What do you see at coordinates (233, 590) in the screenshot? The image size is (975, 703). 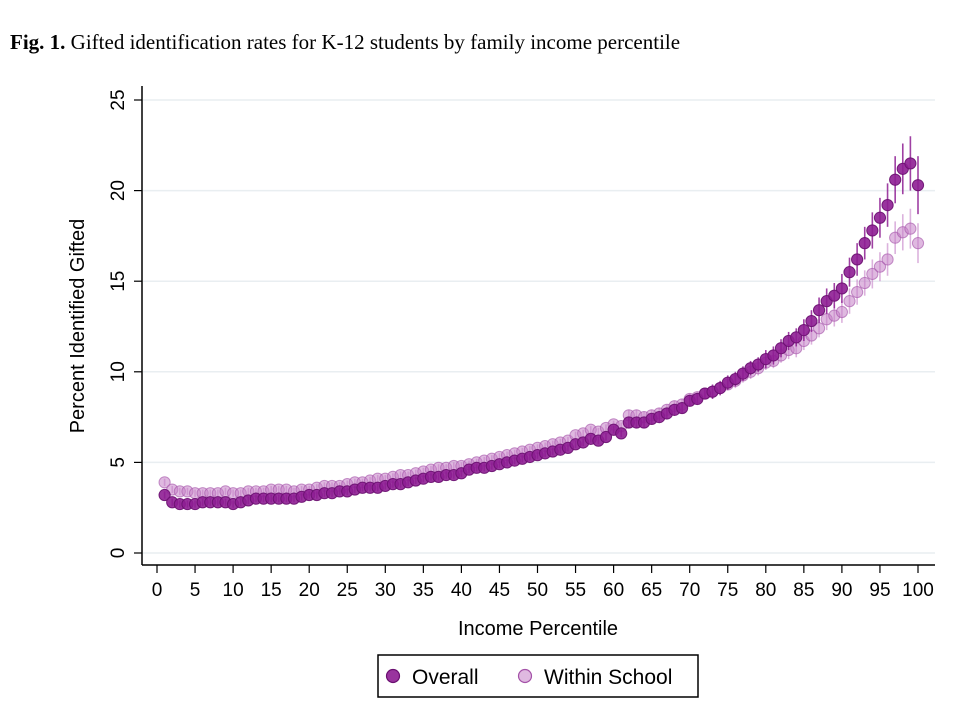 I see `x-tick-label-10: 10` at bounding box center [233, 590].